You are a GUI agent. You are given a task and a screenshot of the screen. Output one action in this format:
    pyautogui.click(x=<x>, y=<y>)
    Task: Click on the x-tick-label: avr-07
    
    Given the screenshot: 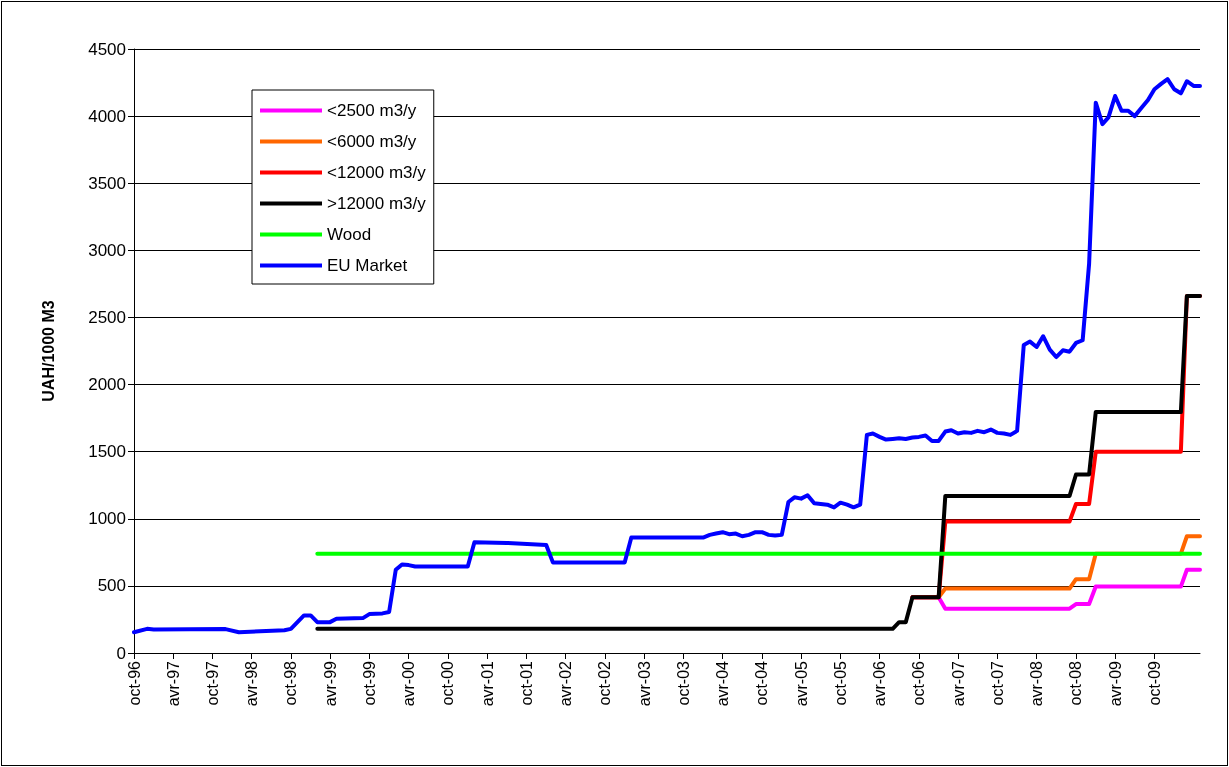 What is the action you would take?
    pyautogui.click(x=958, y=683)
    